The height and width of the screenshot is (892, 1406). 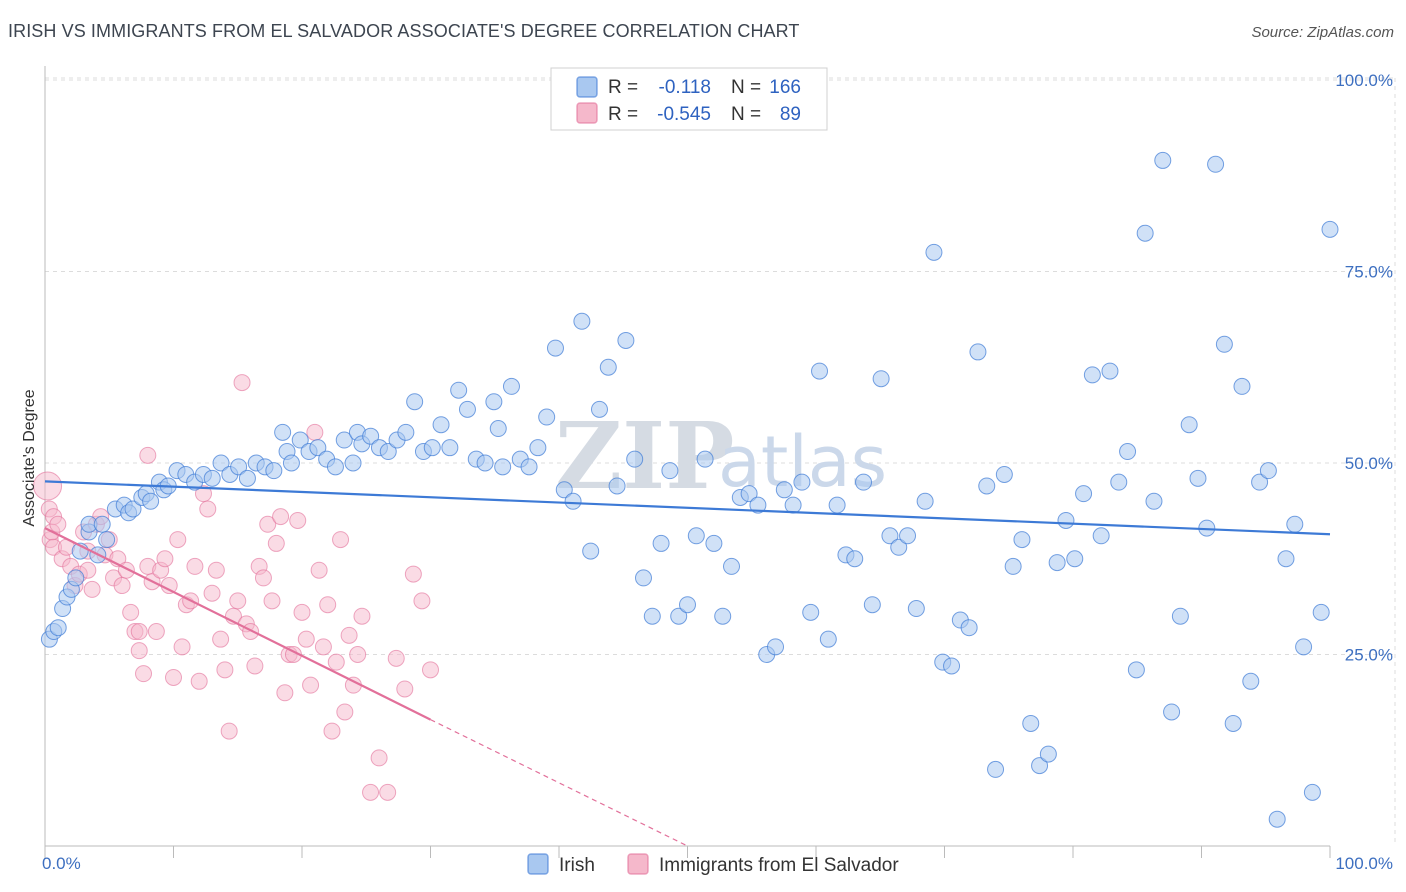 I want to click on bottom-legend-salvador: Immigrants from El Salvador, so click(x=779, y=865).